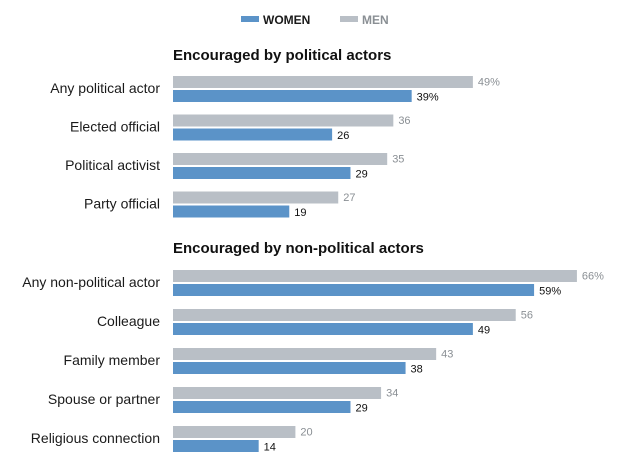 Image resolution: width=641 pixels, height=466 pixels. I want to click on category-row: Any non-political actor 66% 59%, so click(313, 284).